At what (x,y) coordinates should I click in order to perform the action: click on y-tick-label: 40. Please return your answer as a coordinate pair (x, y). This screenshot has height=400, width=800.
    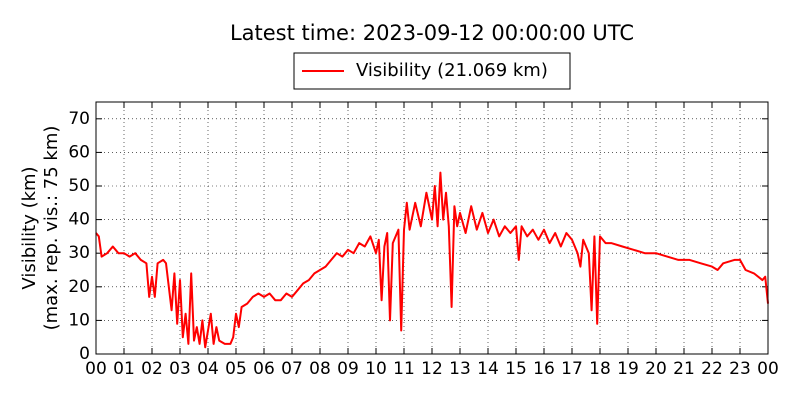
    Looking at the image, I should click on (79, 220).